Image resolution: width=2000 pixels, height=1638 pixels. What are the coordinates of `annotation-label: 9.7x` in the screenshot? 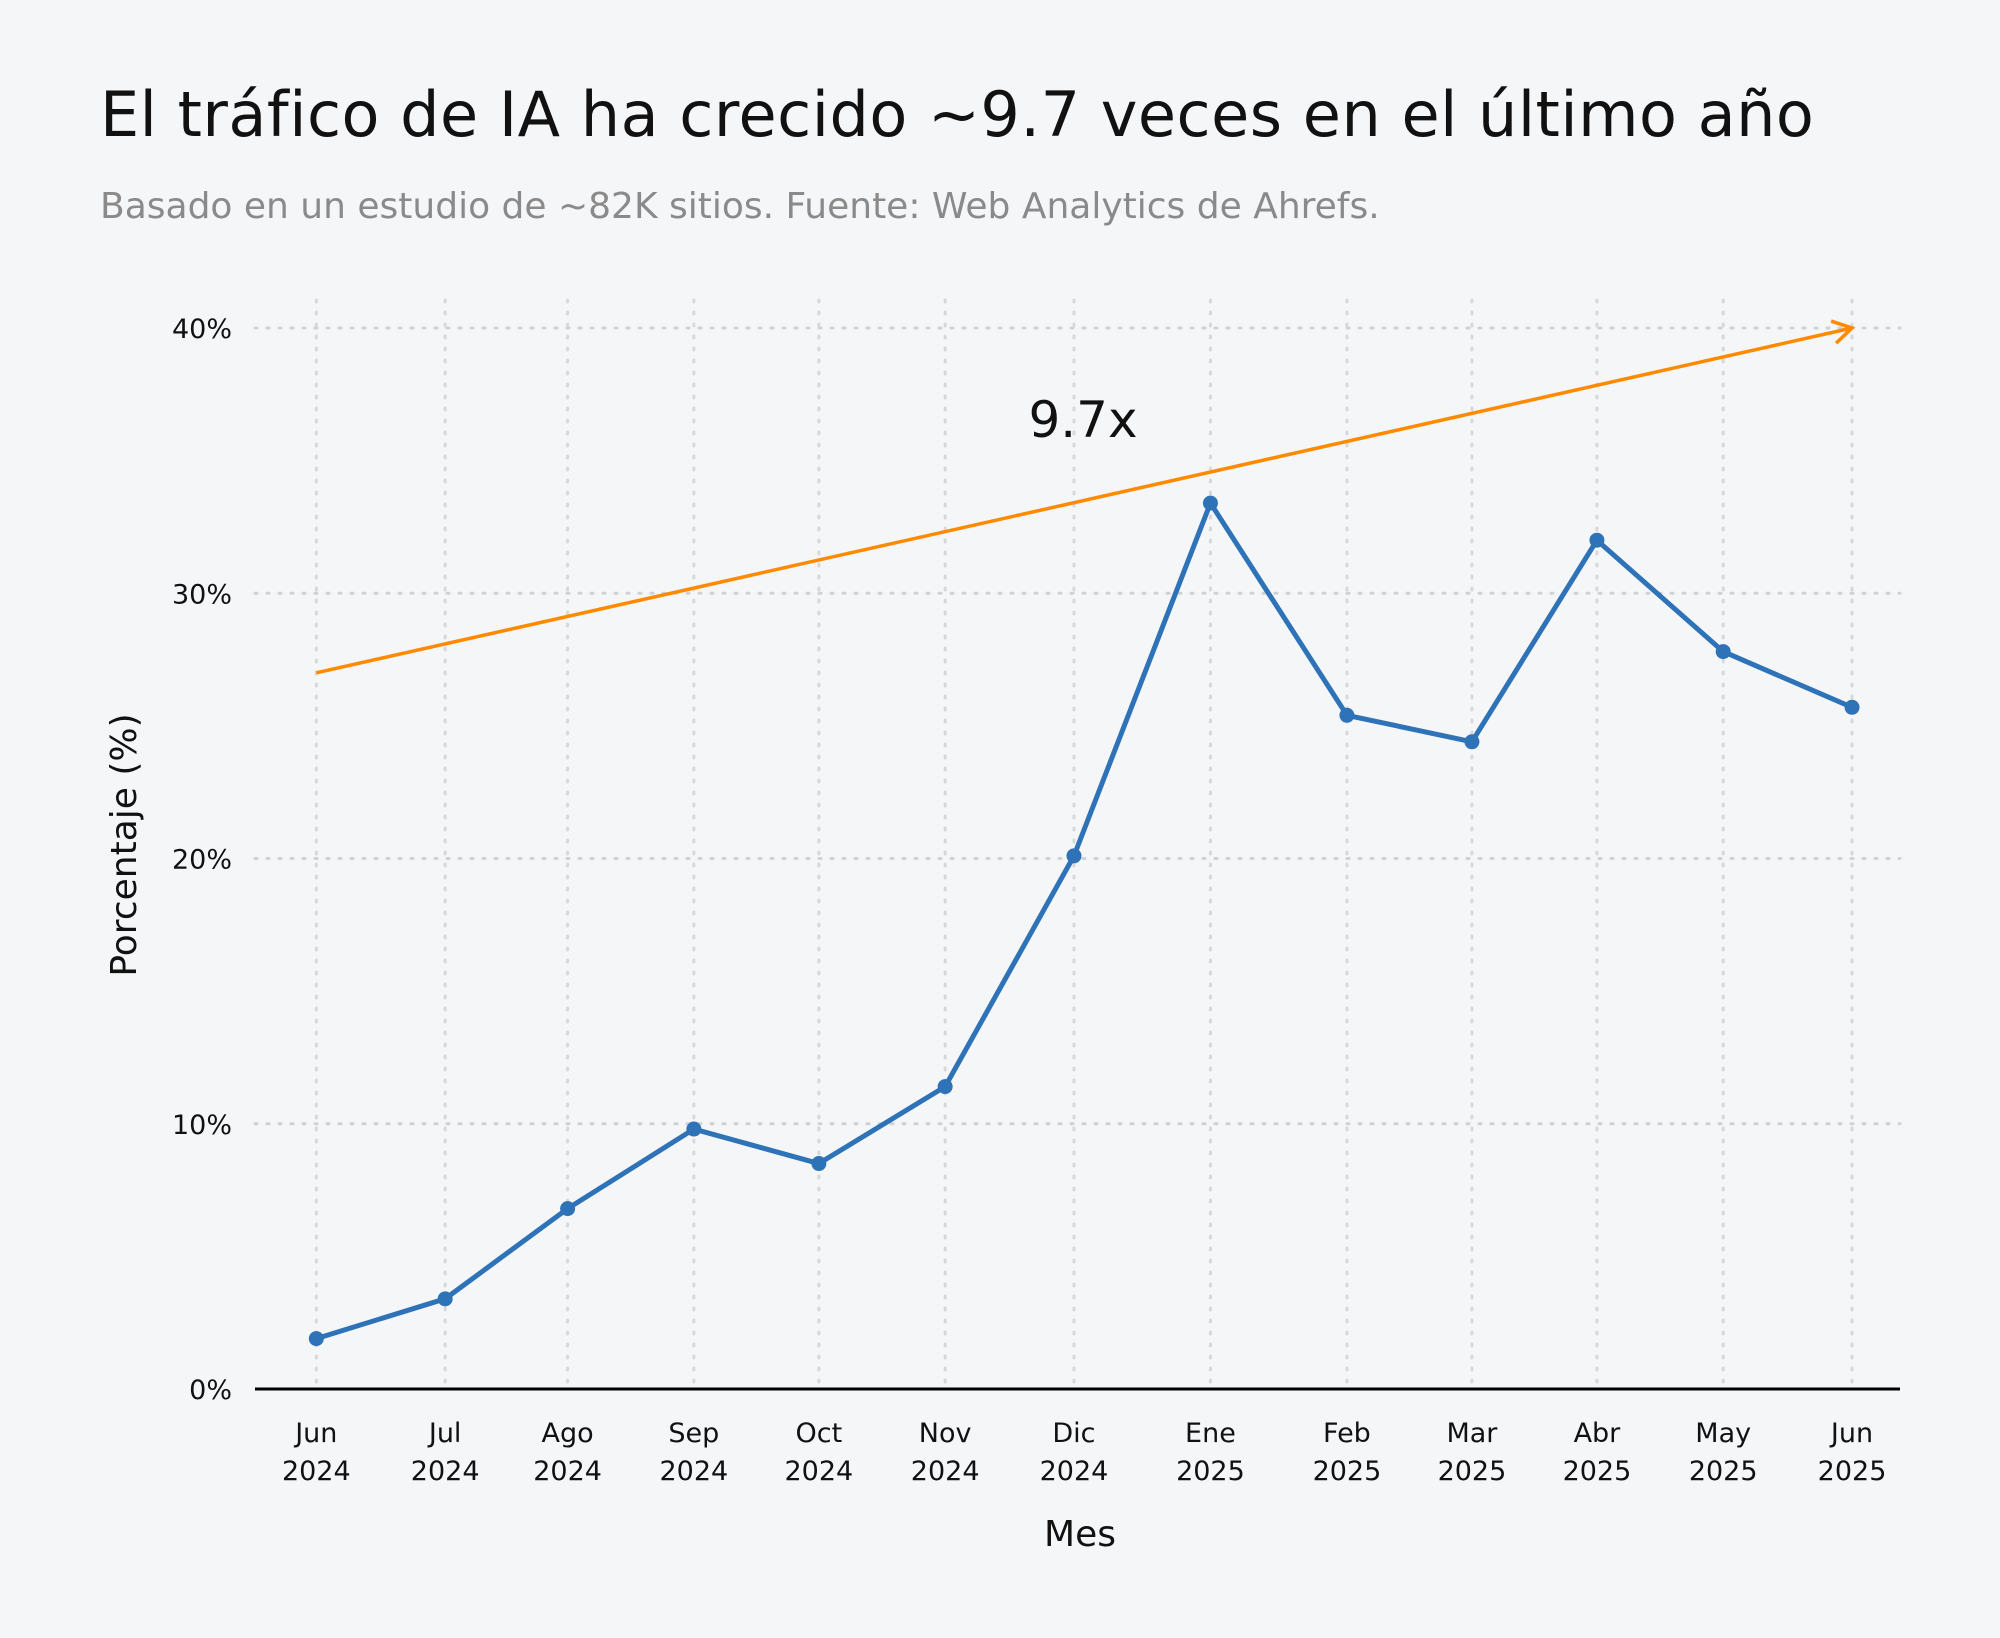 It's located at (1082, 420).